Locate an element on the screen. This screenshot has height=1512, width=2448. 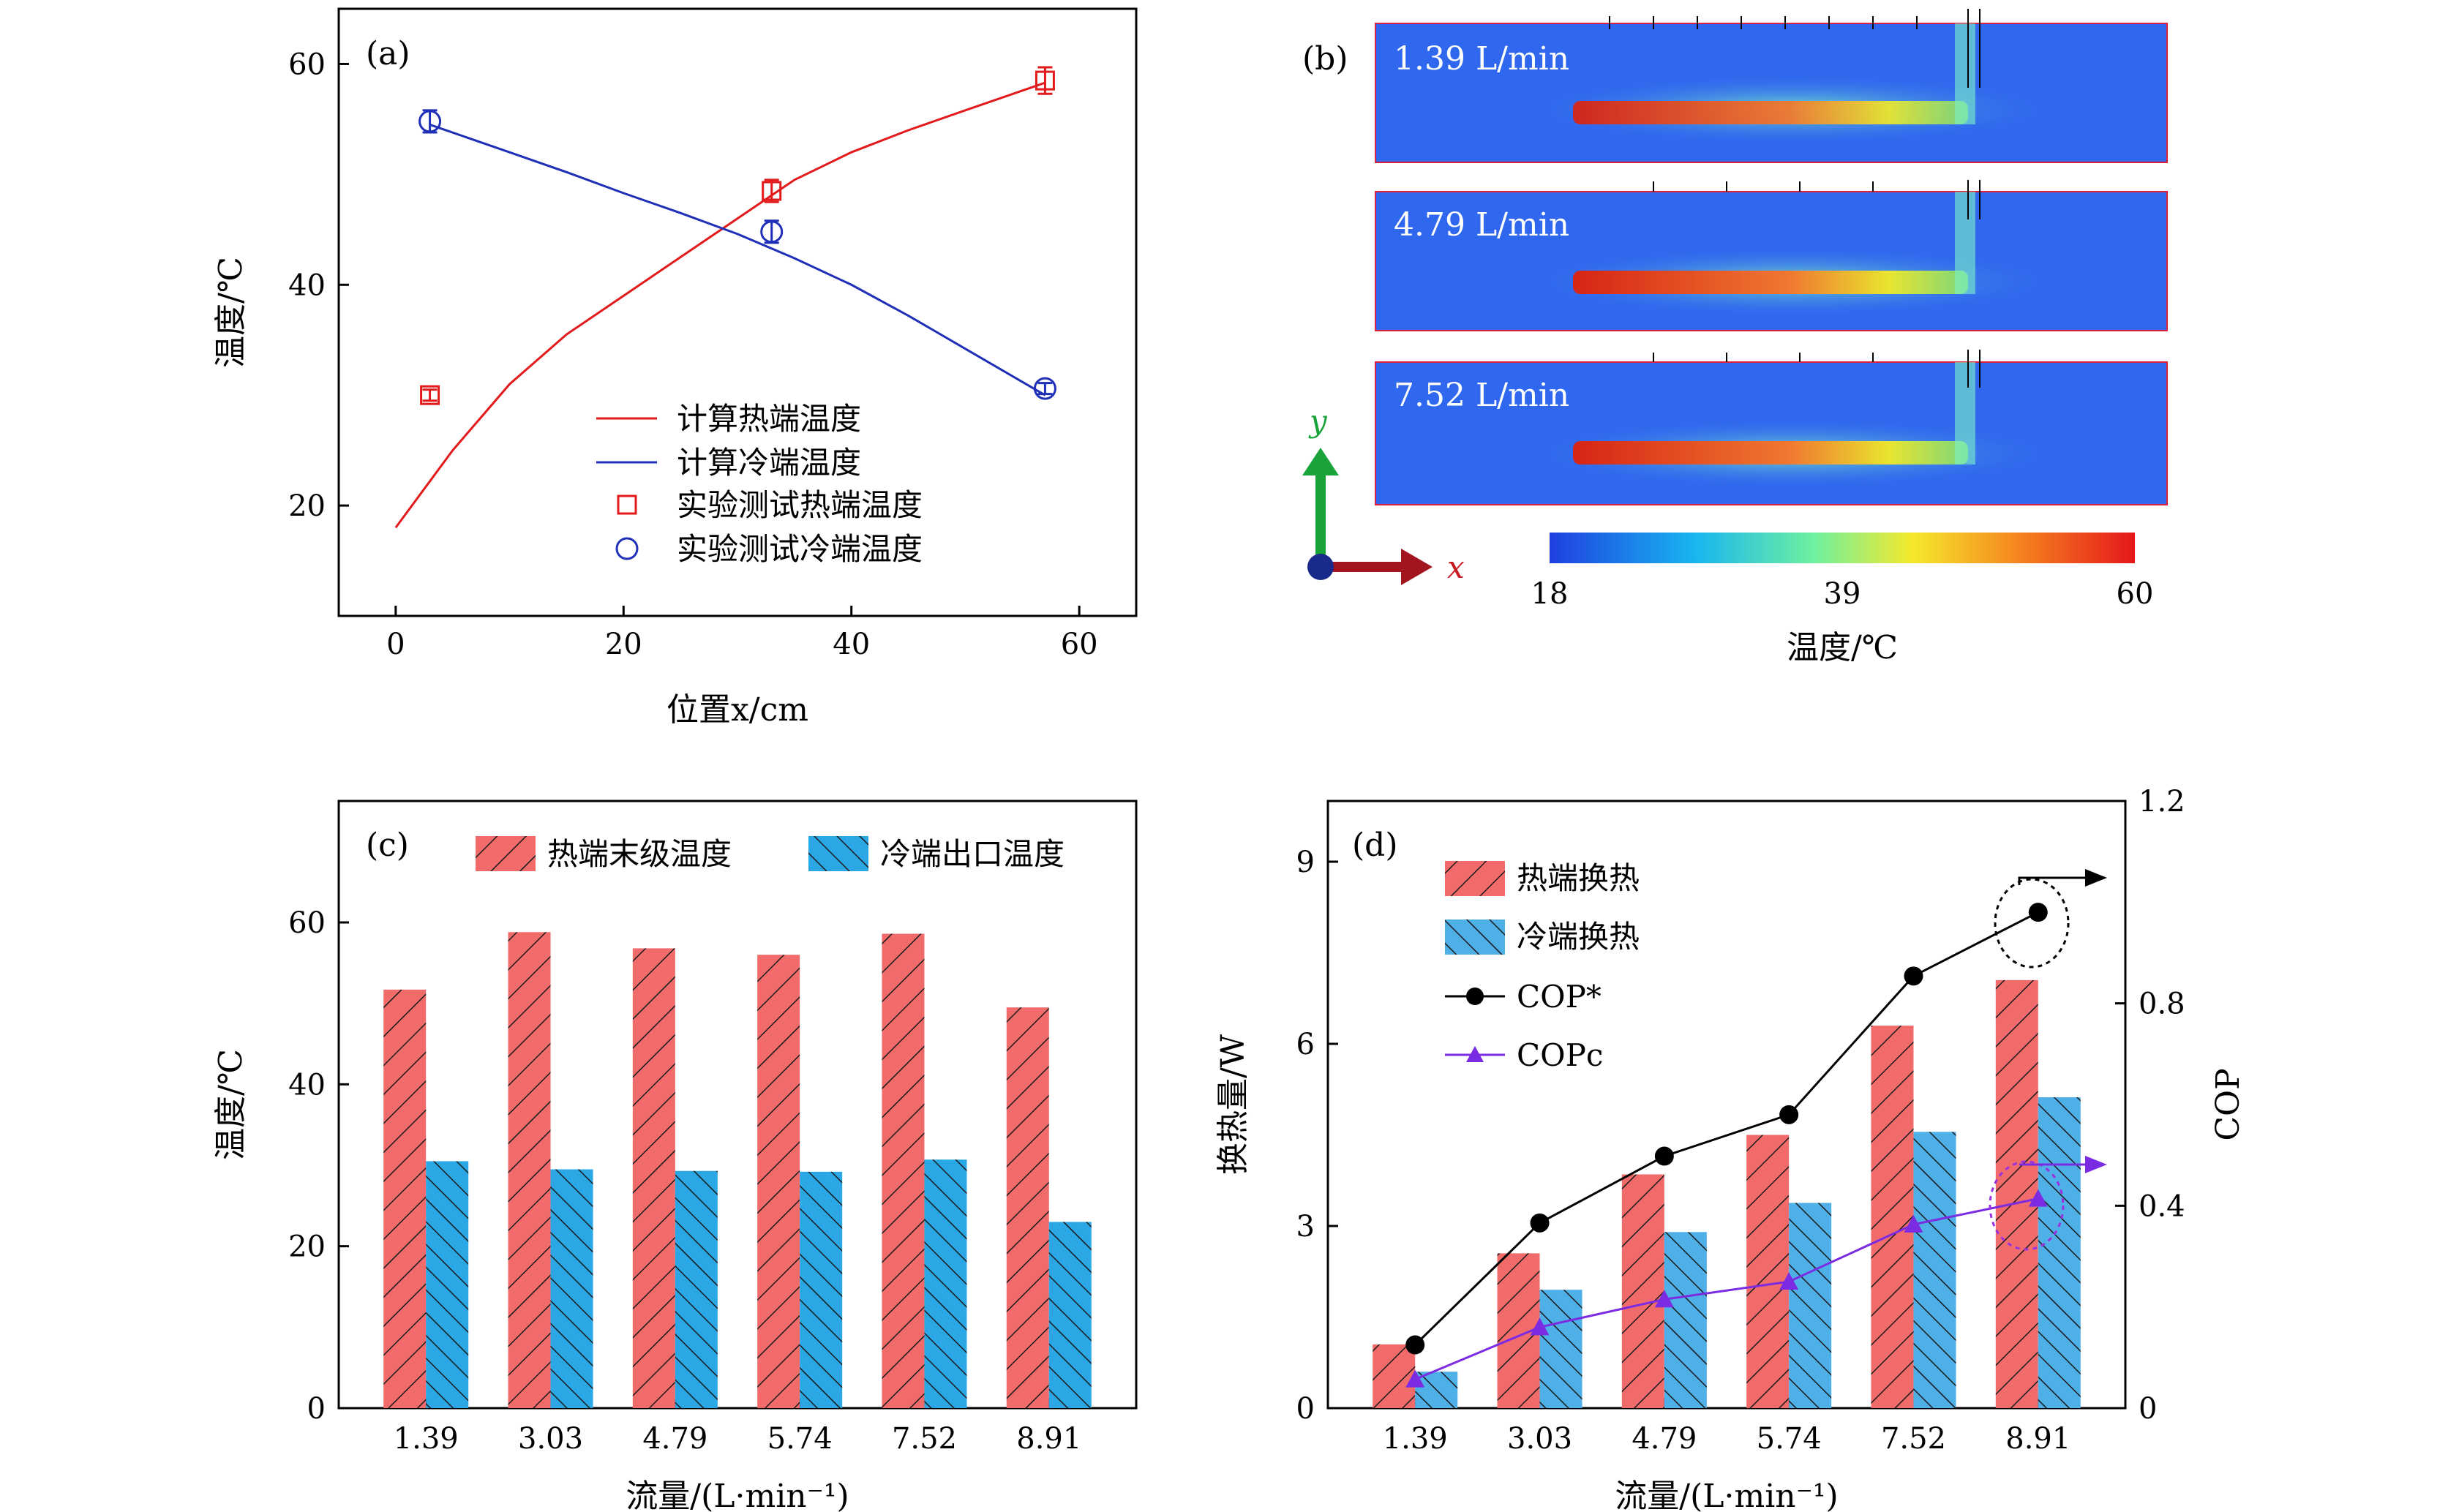
contour-3-bar is located at coordinates (1770, 452).